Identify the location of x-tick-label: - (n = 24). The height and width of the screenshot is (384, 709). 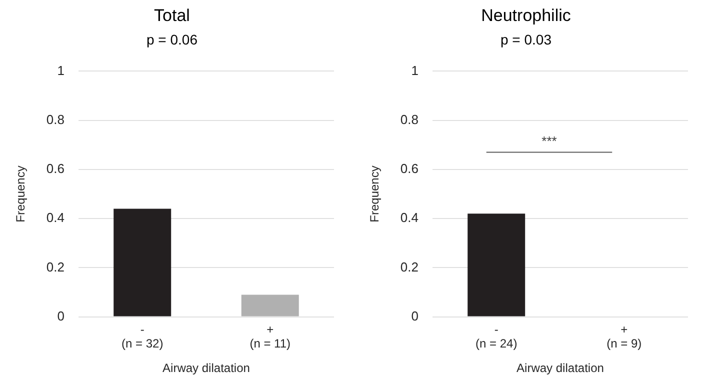
(497, 336).